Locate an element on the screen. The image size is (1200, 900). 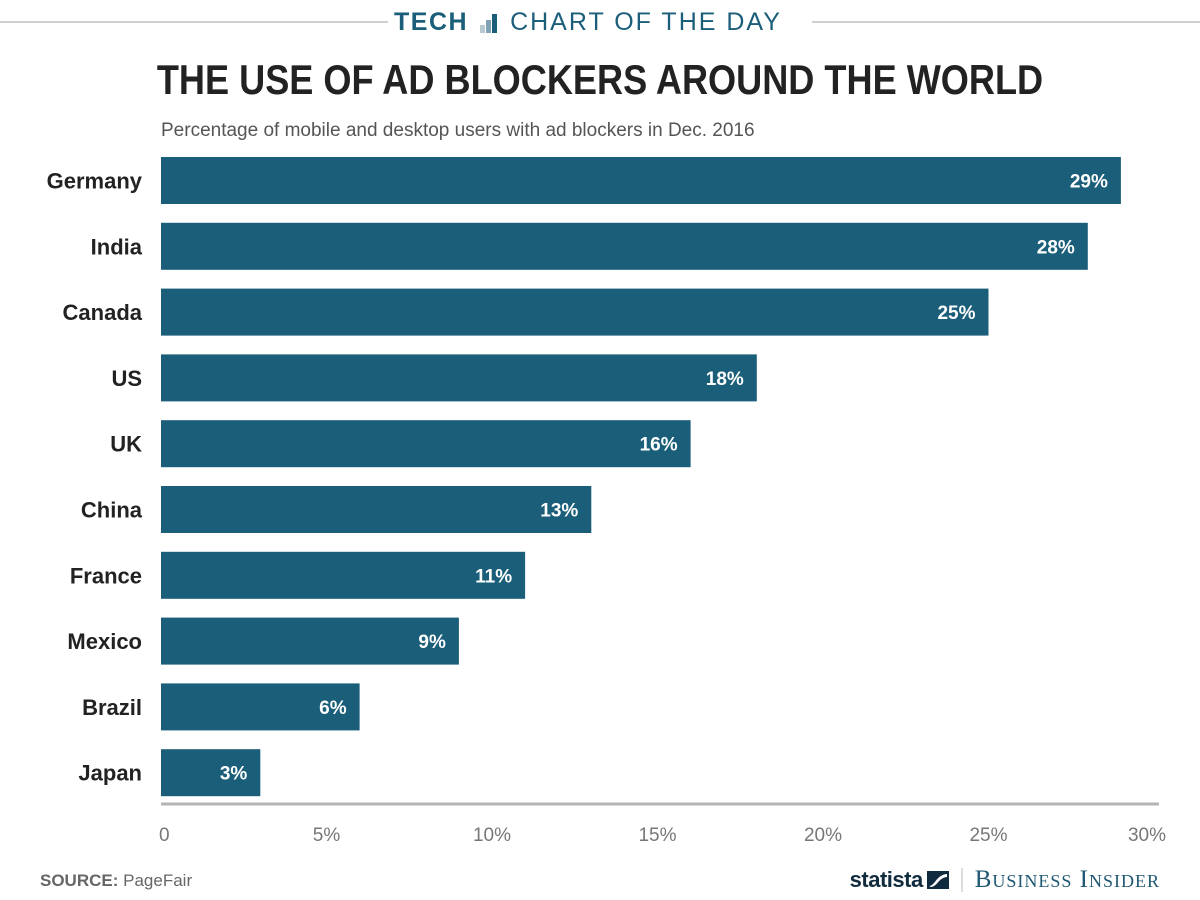
source-label: SOURCE: is located at coordinates (79, 880).